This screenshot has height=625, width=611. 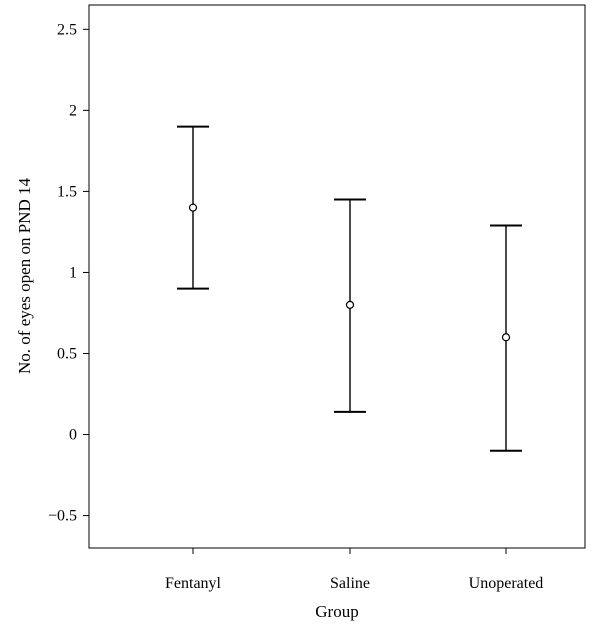 What do you see at coordinates (73, 435) in the screenshot?
I see `y-tick-label: 0` at bounding box center [73, 435].